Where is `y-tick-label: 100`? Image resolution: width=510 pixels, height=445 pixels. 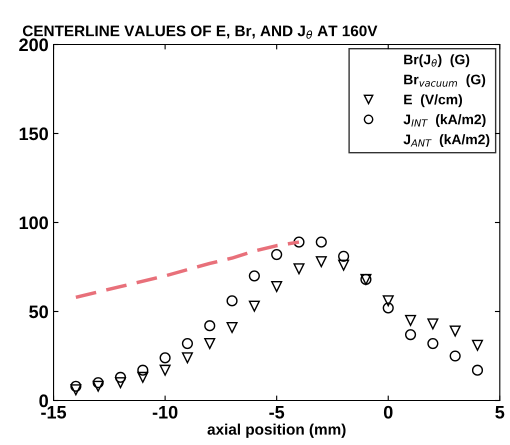
y-tick-label: 100 is located at coordinates (34, 223).